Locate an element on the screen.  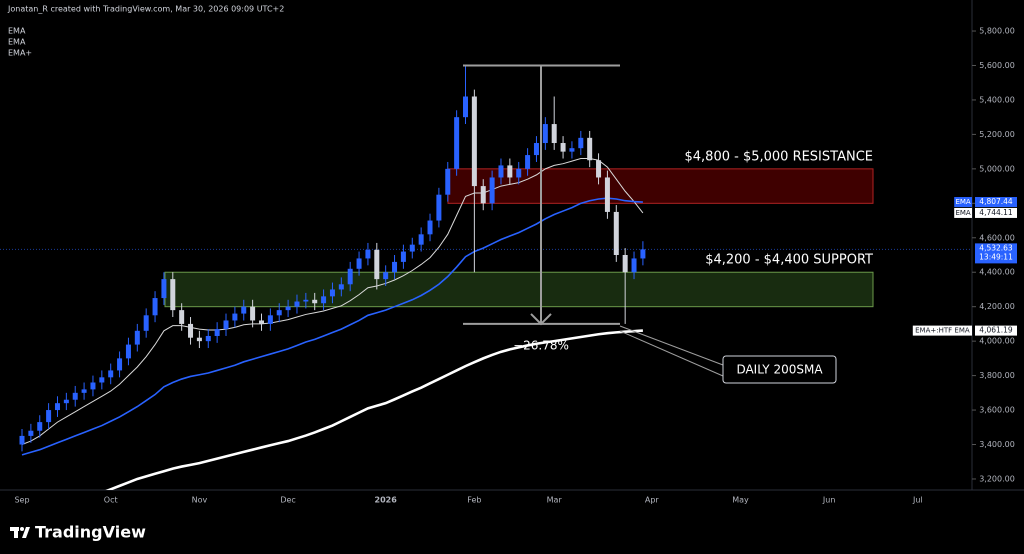
zone-label: $4,200 - $4,400 SUPPORT is located at coordinates (789, 260).